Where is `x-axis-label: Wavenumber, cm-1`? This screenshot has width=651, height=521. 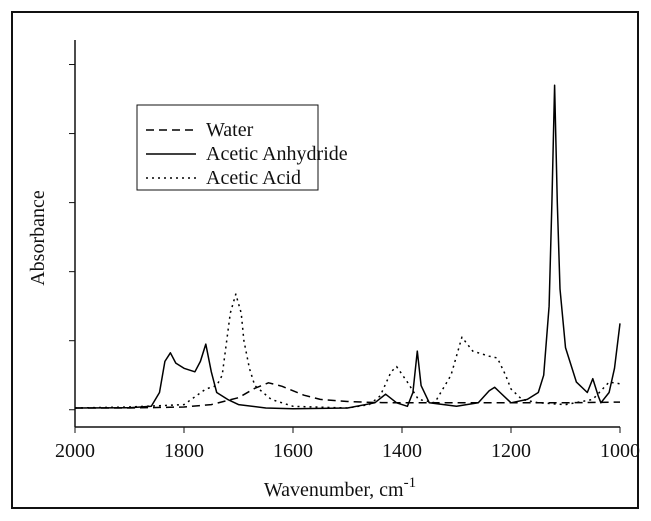
x-axis-label: Wavenumber, cm-1 is located at coordinates (340, 488).